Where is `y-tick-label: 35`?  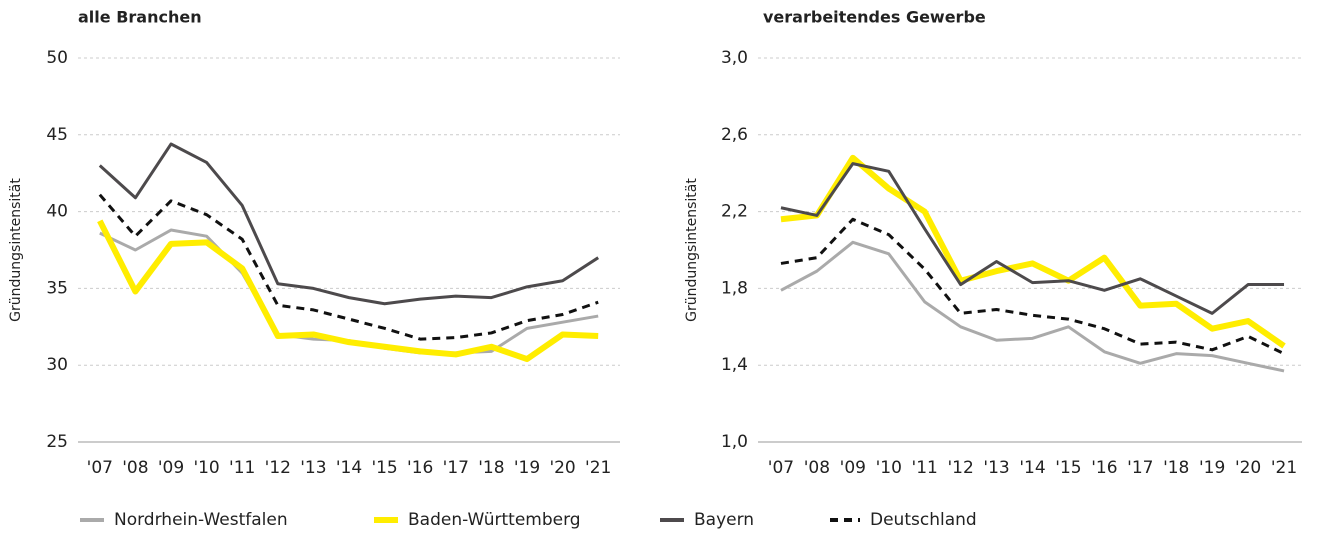
y-tick-label: 35 is located at coordinates (57, 288).